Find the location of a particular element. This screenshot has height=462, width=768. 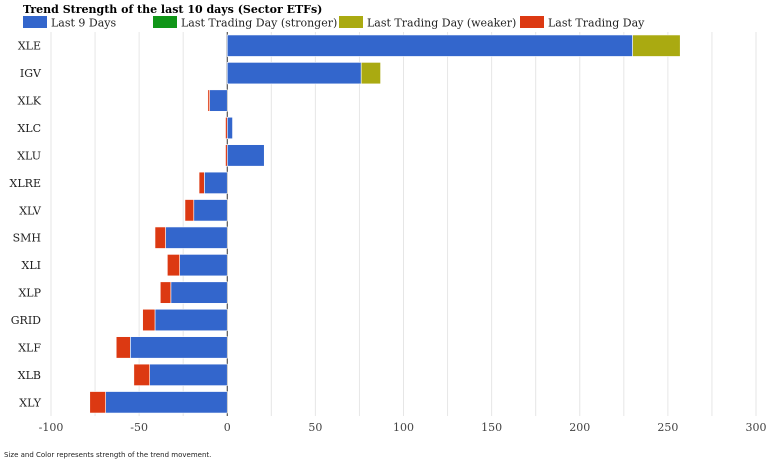

bar-xlf-last-trading-day is located at coordinates (123, 347).